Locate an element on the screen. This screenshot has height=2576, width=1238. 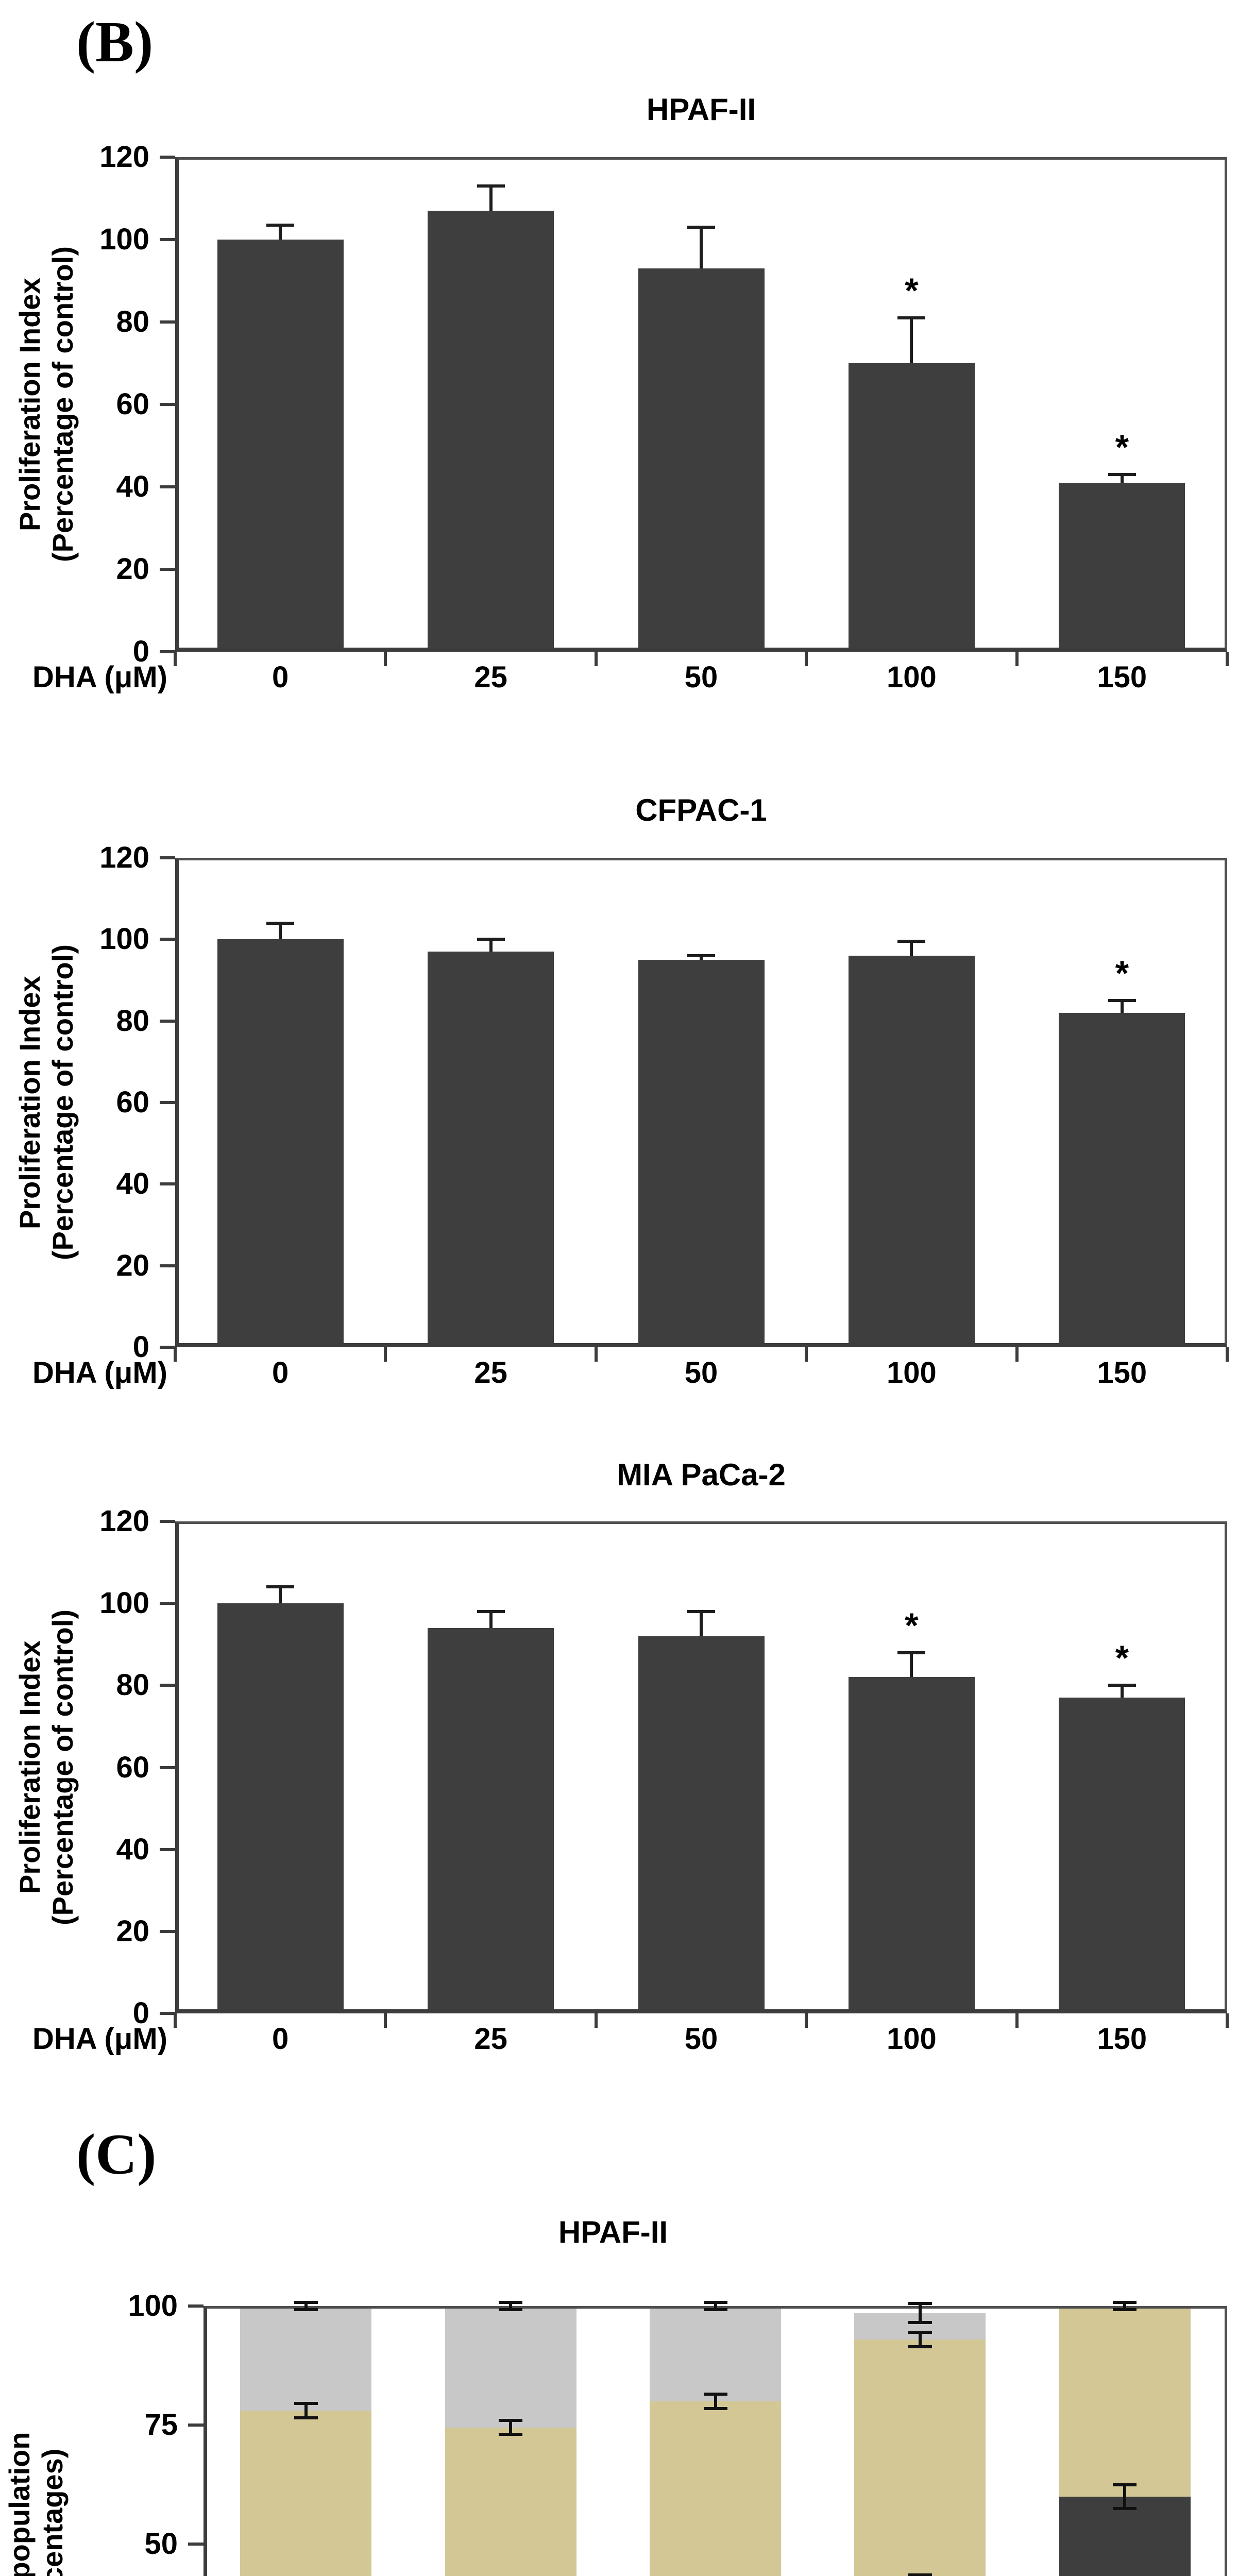
y-axis-label-line: Cells population is located at coordinates (19, 2504).